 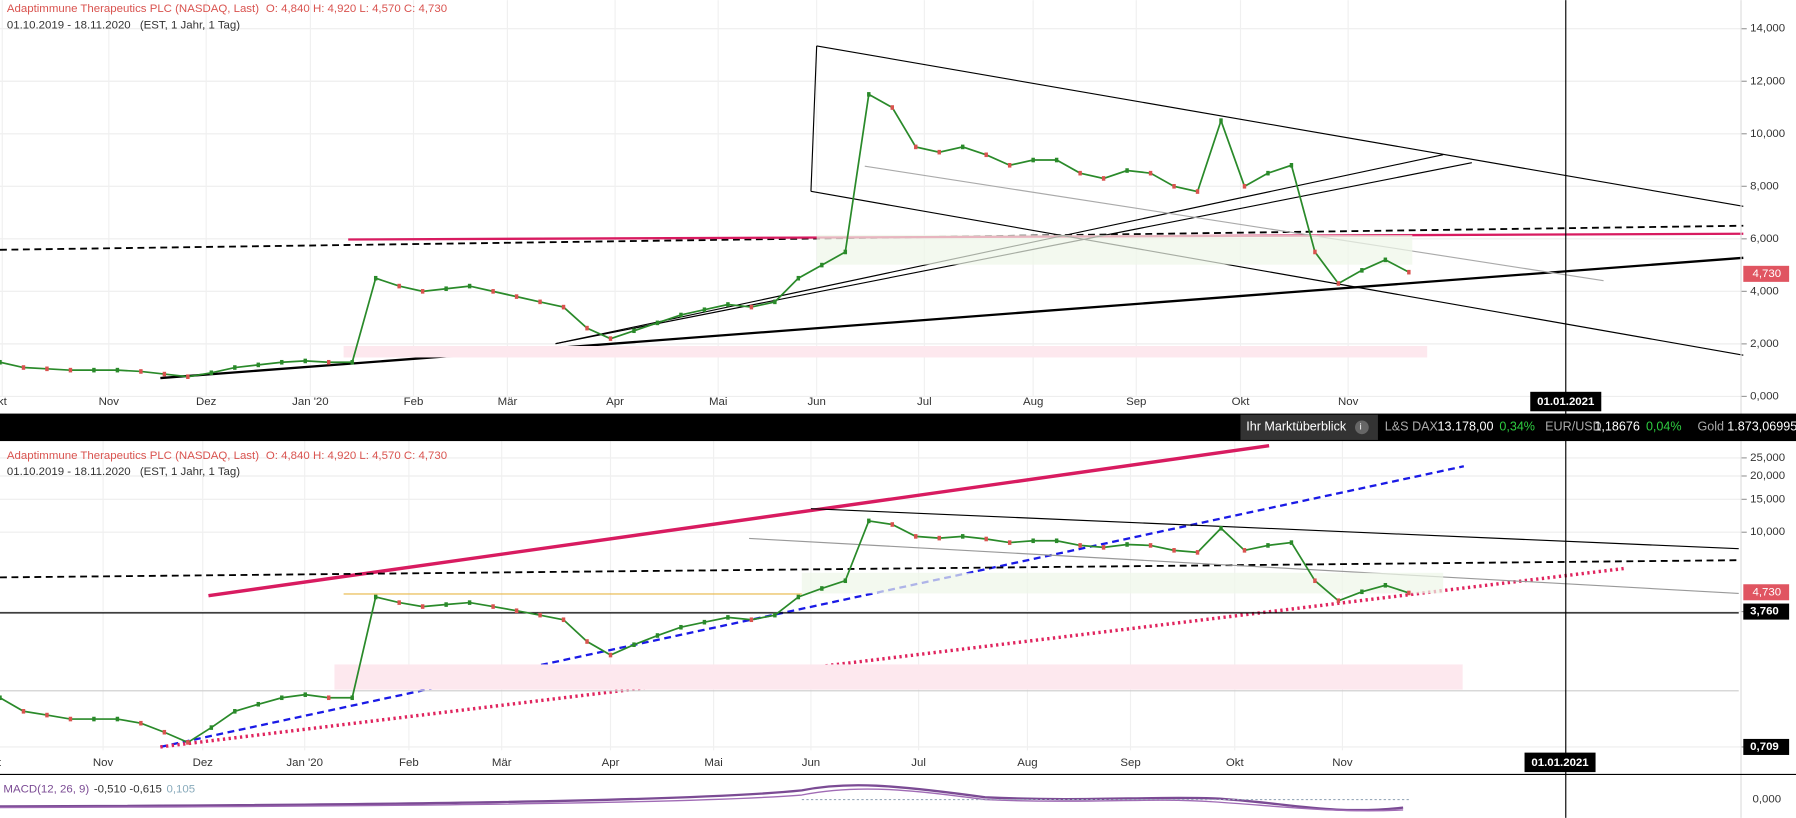 What do you see at coordinates (1412, 427) in the screenshot?
I see `ticker-name: L&S DAX` at bounding box center [1412, 427].